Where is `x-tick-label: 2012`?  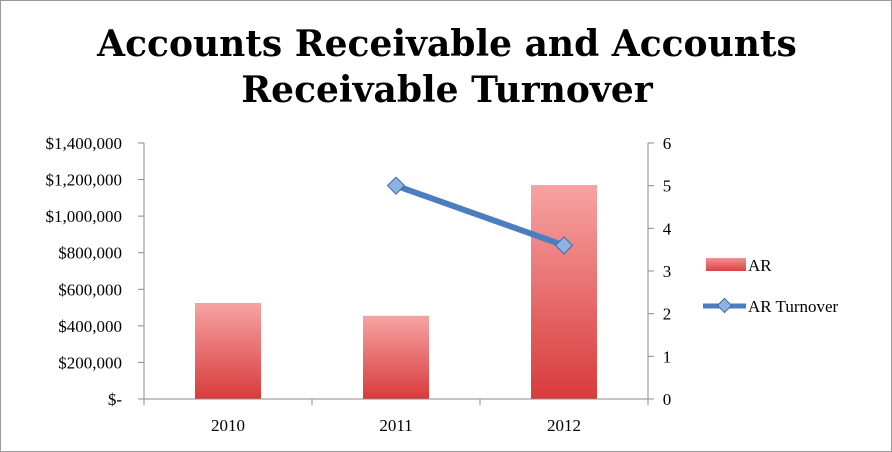 x-tick-label: 2012 is located at coordinates (564, 425).